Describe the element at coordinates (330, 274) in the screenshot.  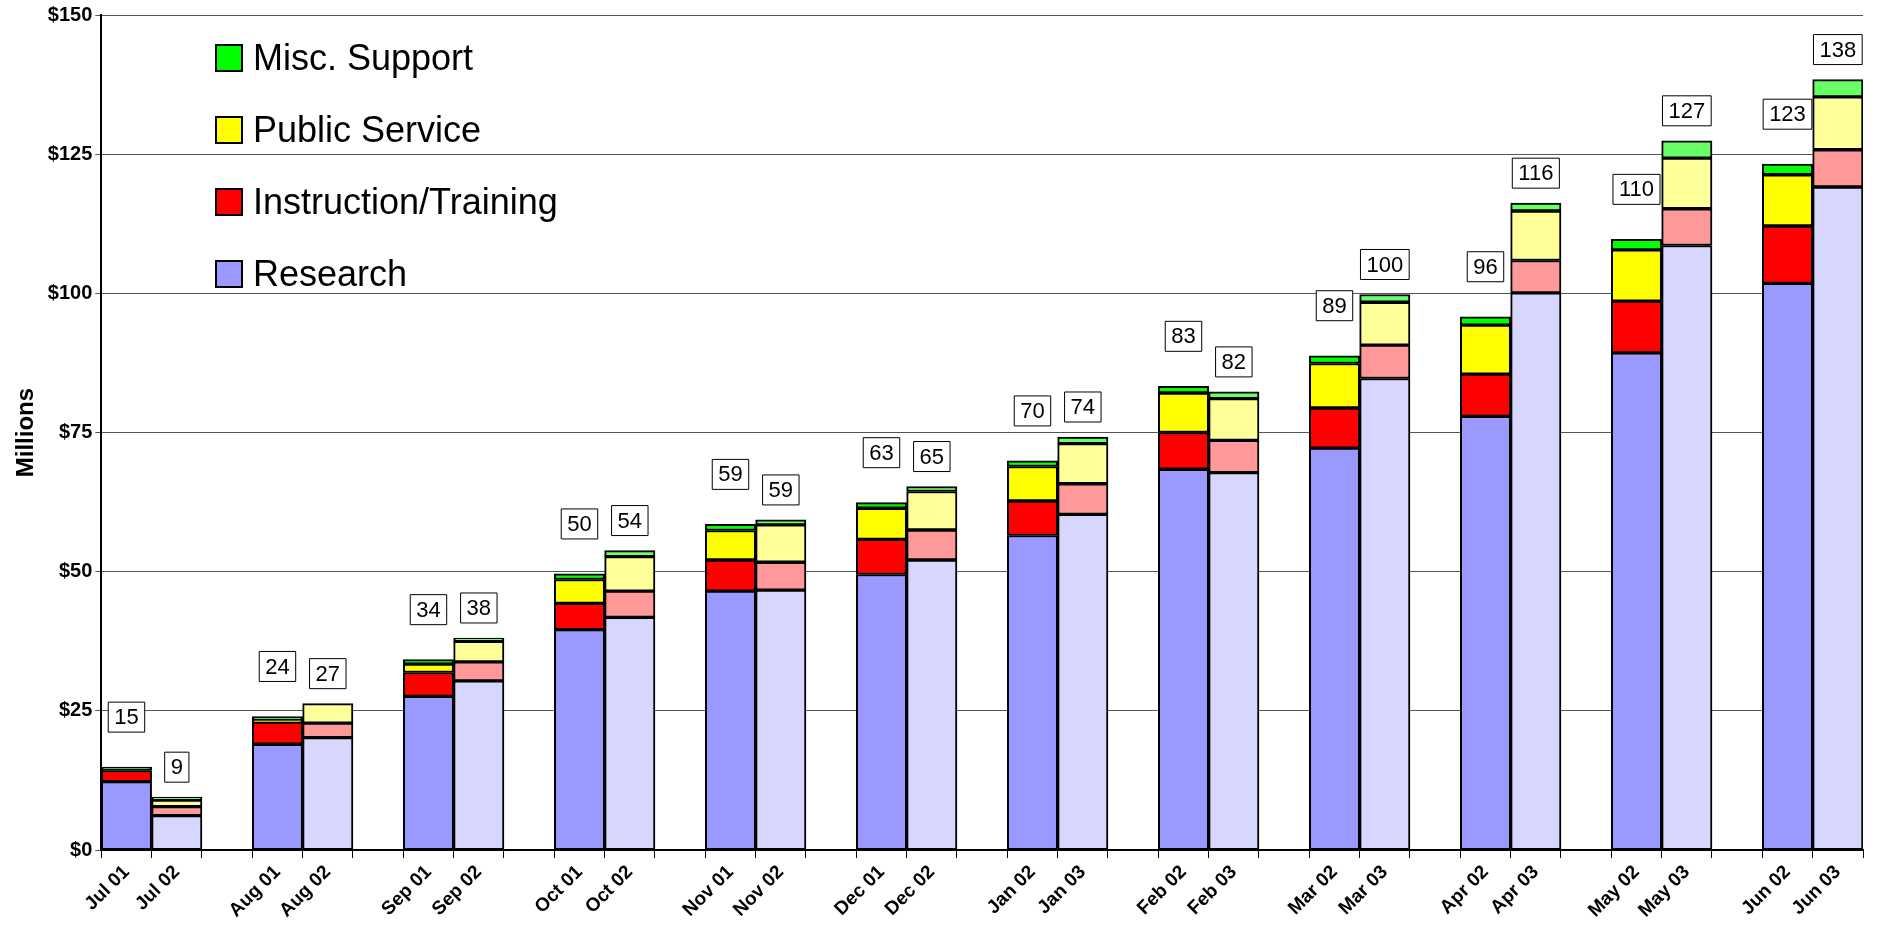
I see `legend-label: Research` at that location.